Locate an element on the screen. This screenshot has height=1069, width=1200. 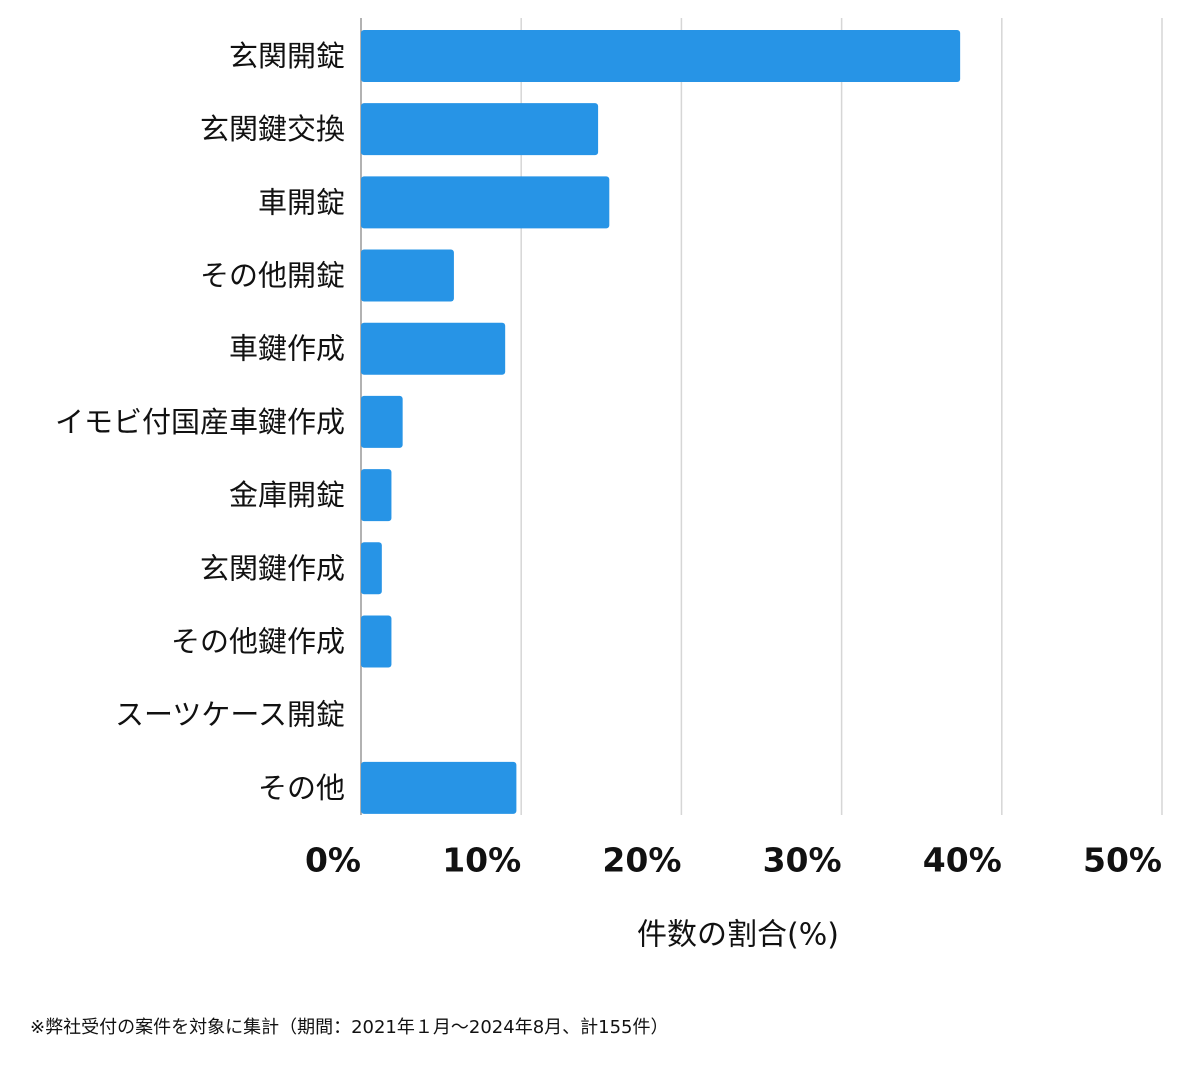
footnote: ※弊社受付の案件を対象に集計（期間：2021年１月〜2024年8月、計155件） is located at coordinates (349, 1027).